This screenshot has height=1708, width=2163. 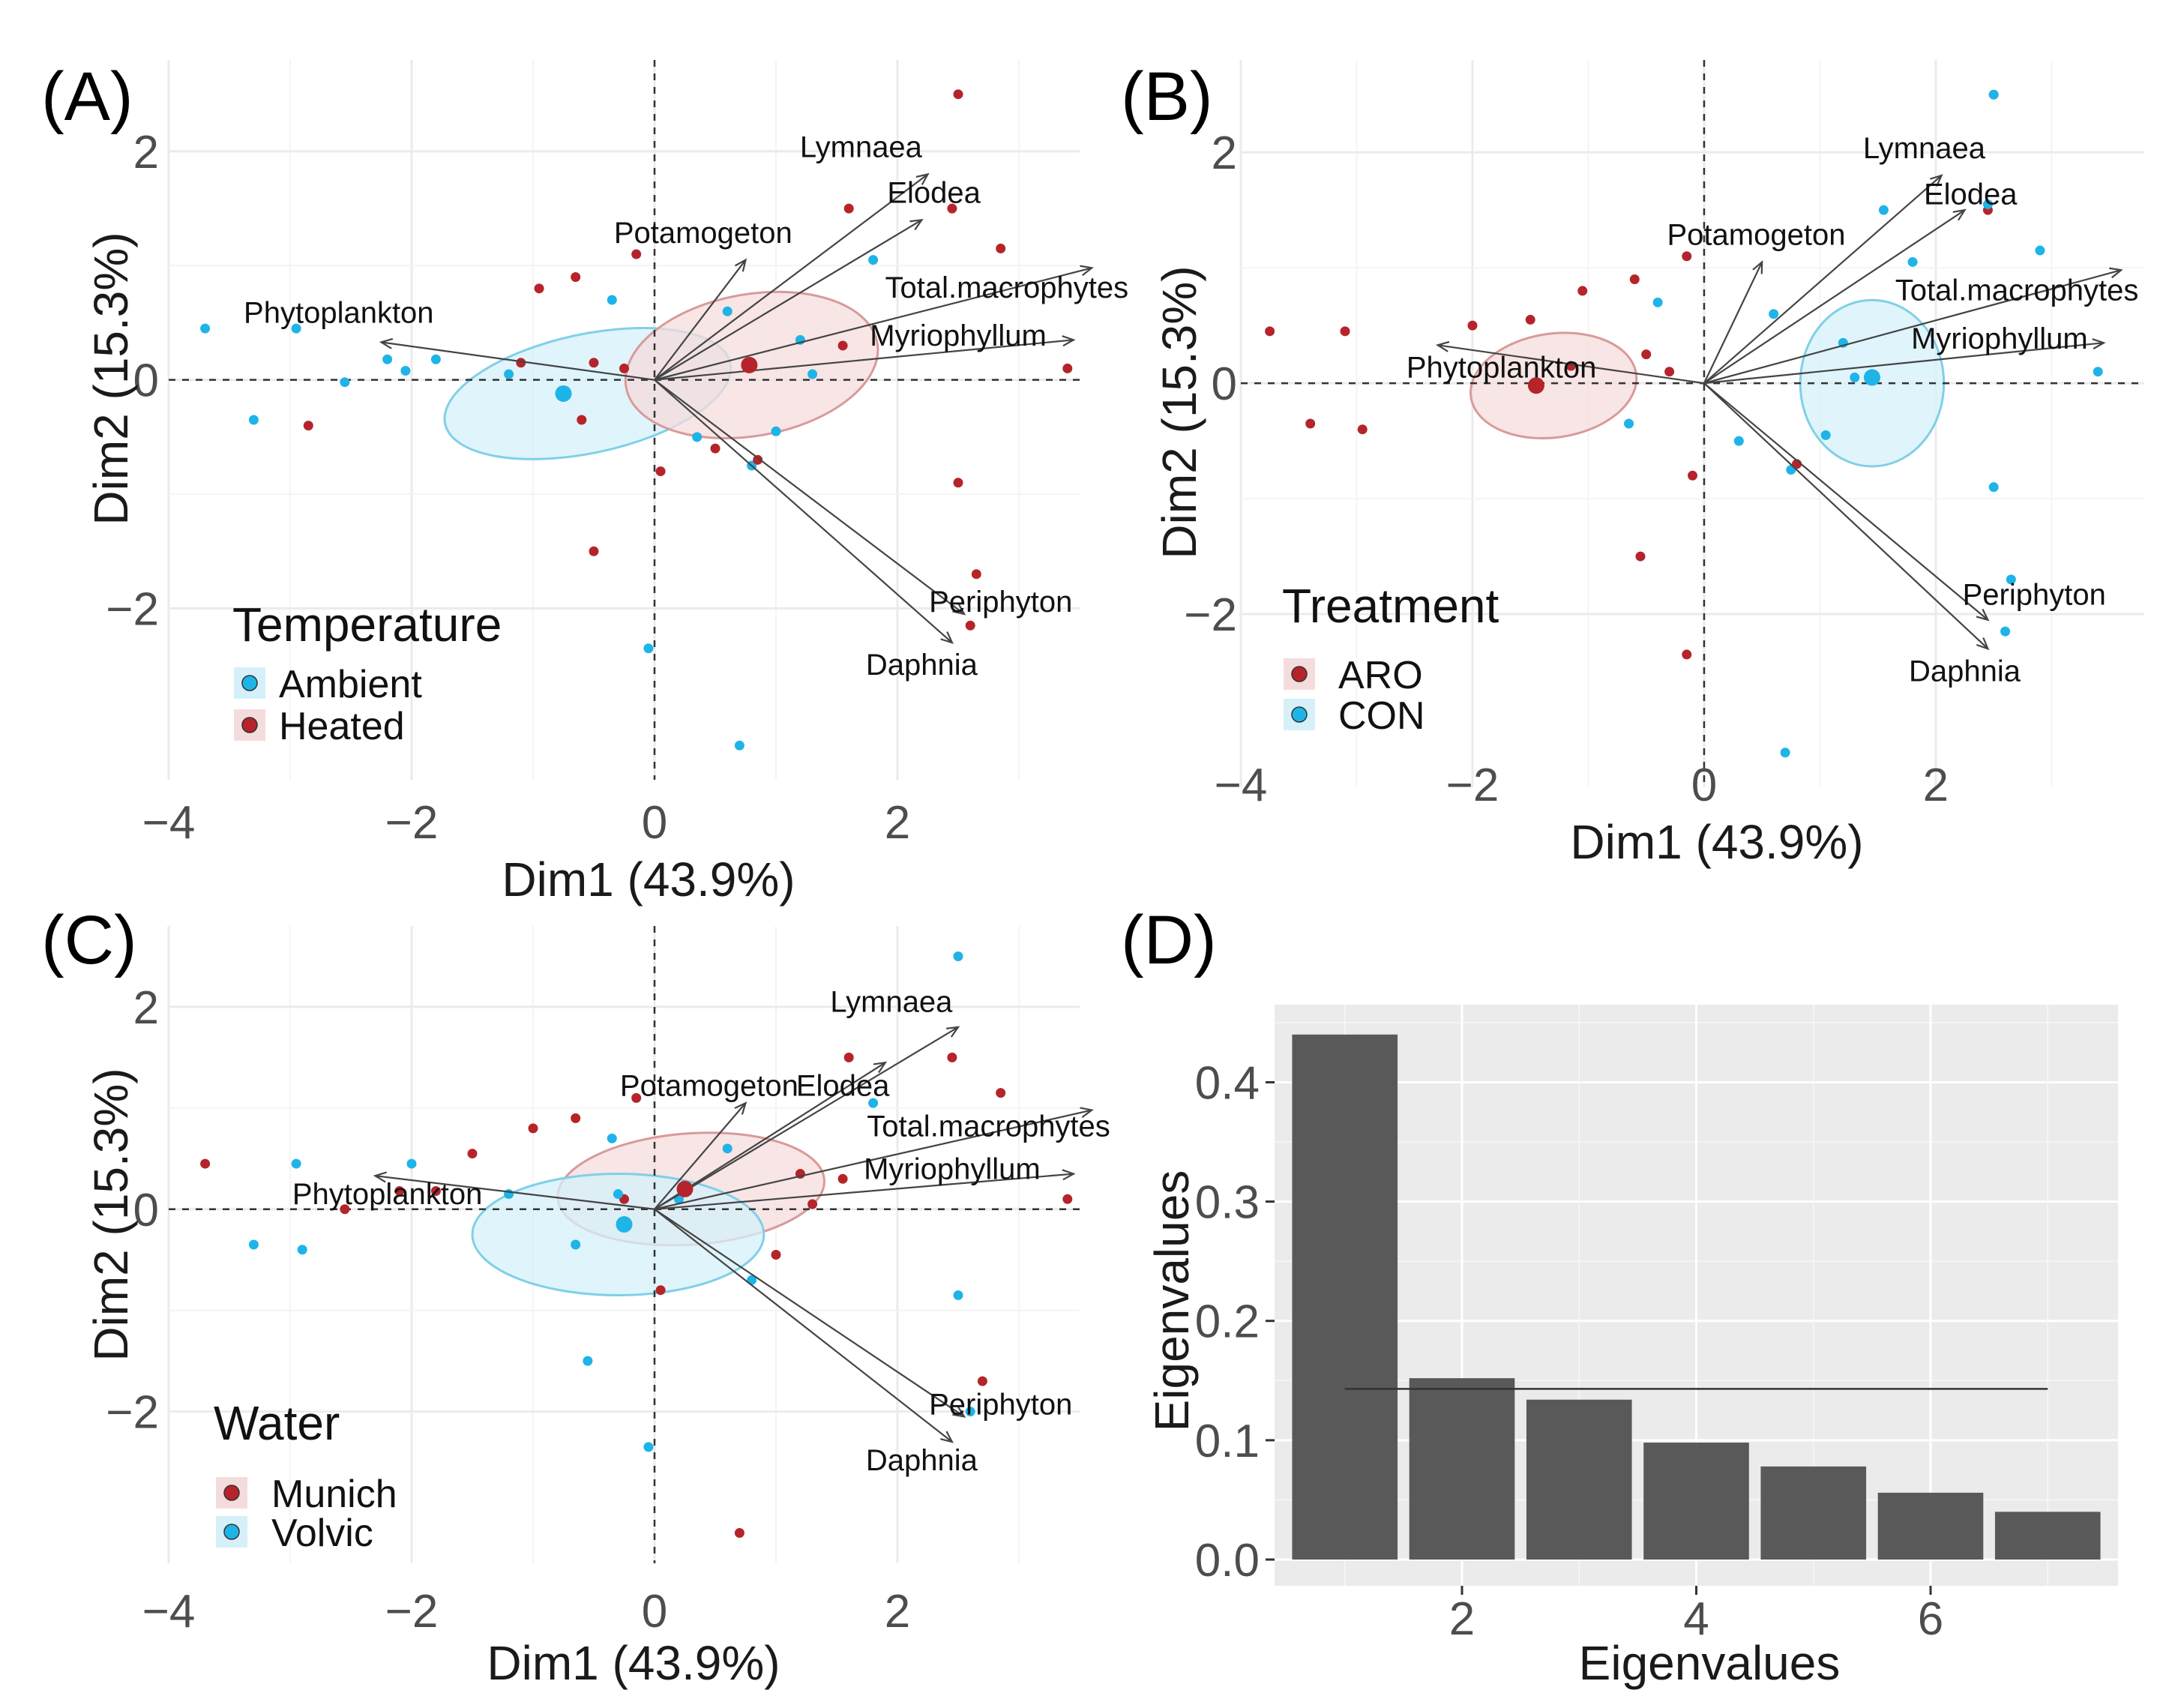 I want to click on group-centroid-con, so click(x=1872, y=378).